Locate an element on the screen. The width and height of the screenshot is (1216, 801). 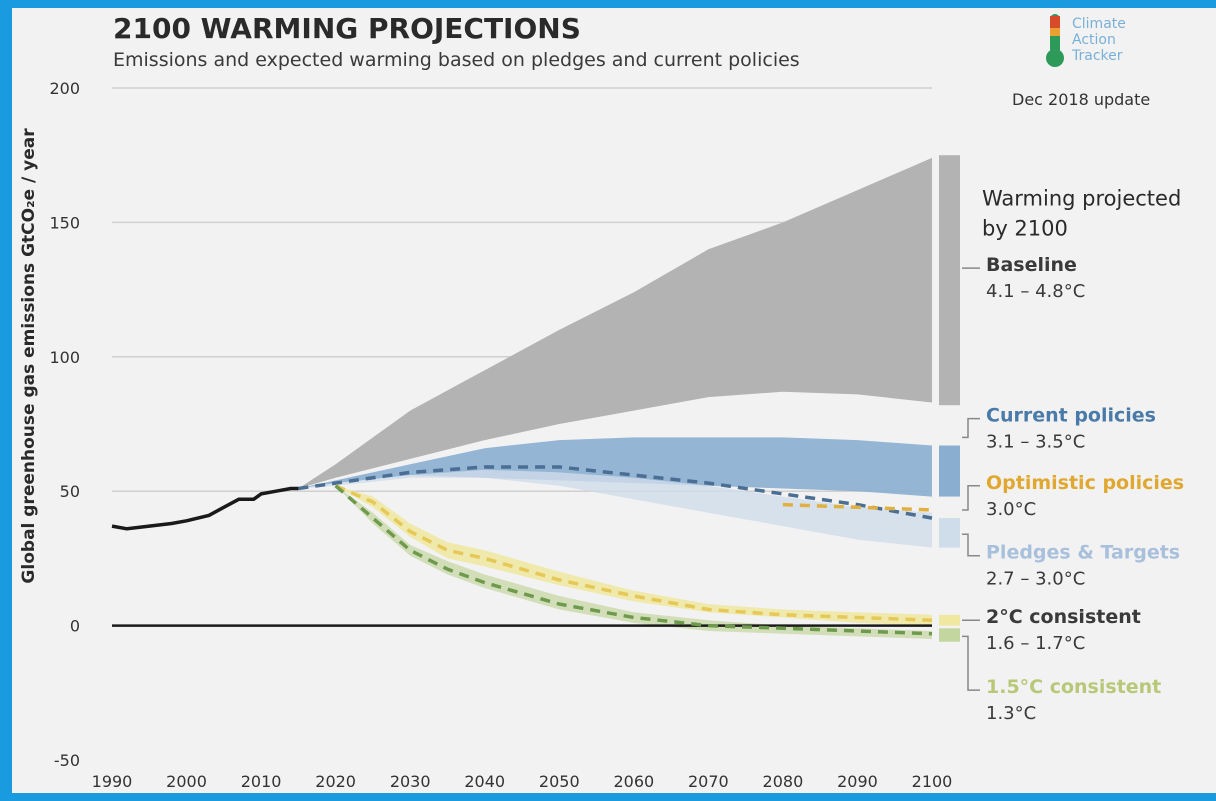
band-2degc-consistent is located at coordinates (634, 555).